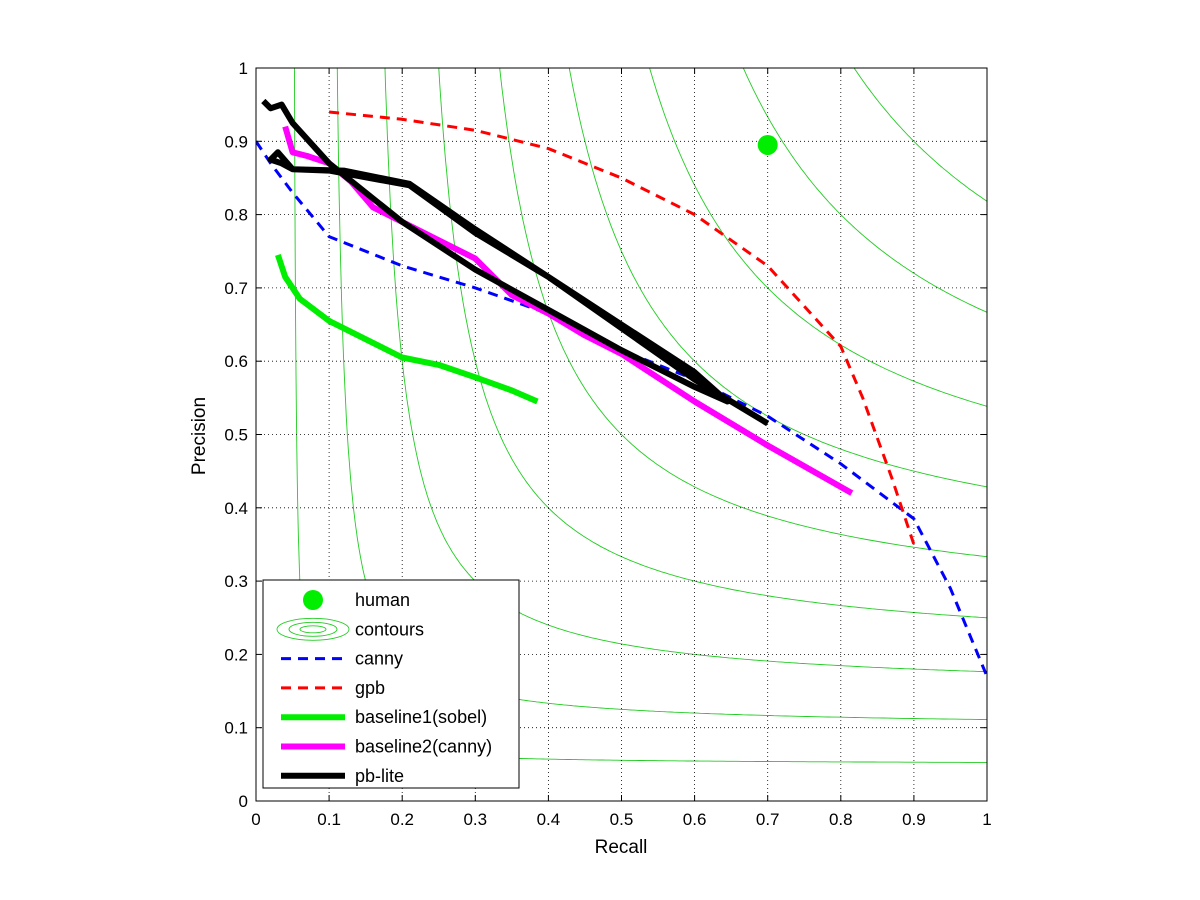 Image resolution: width=1200 pixels, height=900 pixels. Describe the element at coordinates (402, 819) in the screenshot. I see `x-tick-label: 0.2` at that location.